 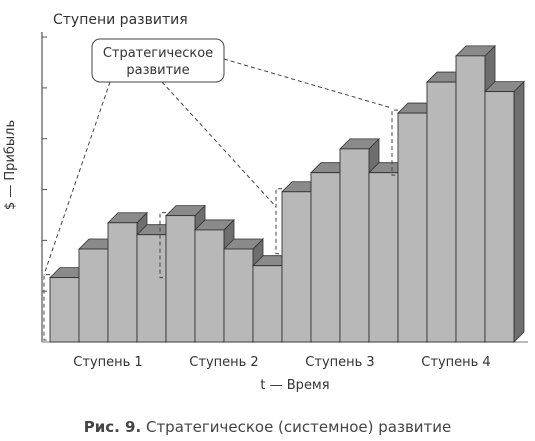 I want to click on category-label: Ступень 3, so click(x=339, y=362).